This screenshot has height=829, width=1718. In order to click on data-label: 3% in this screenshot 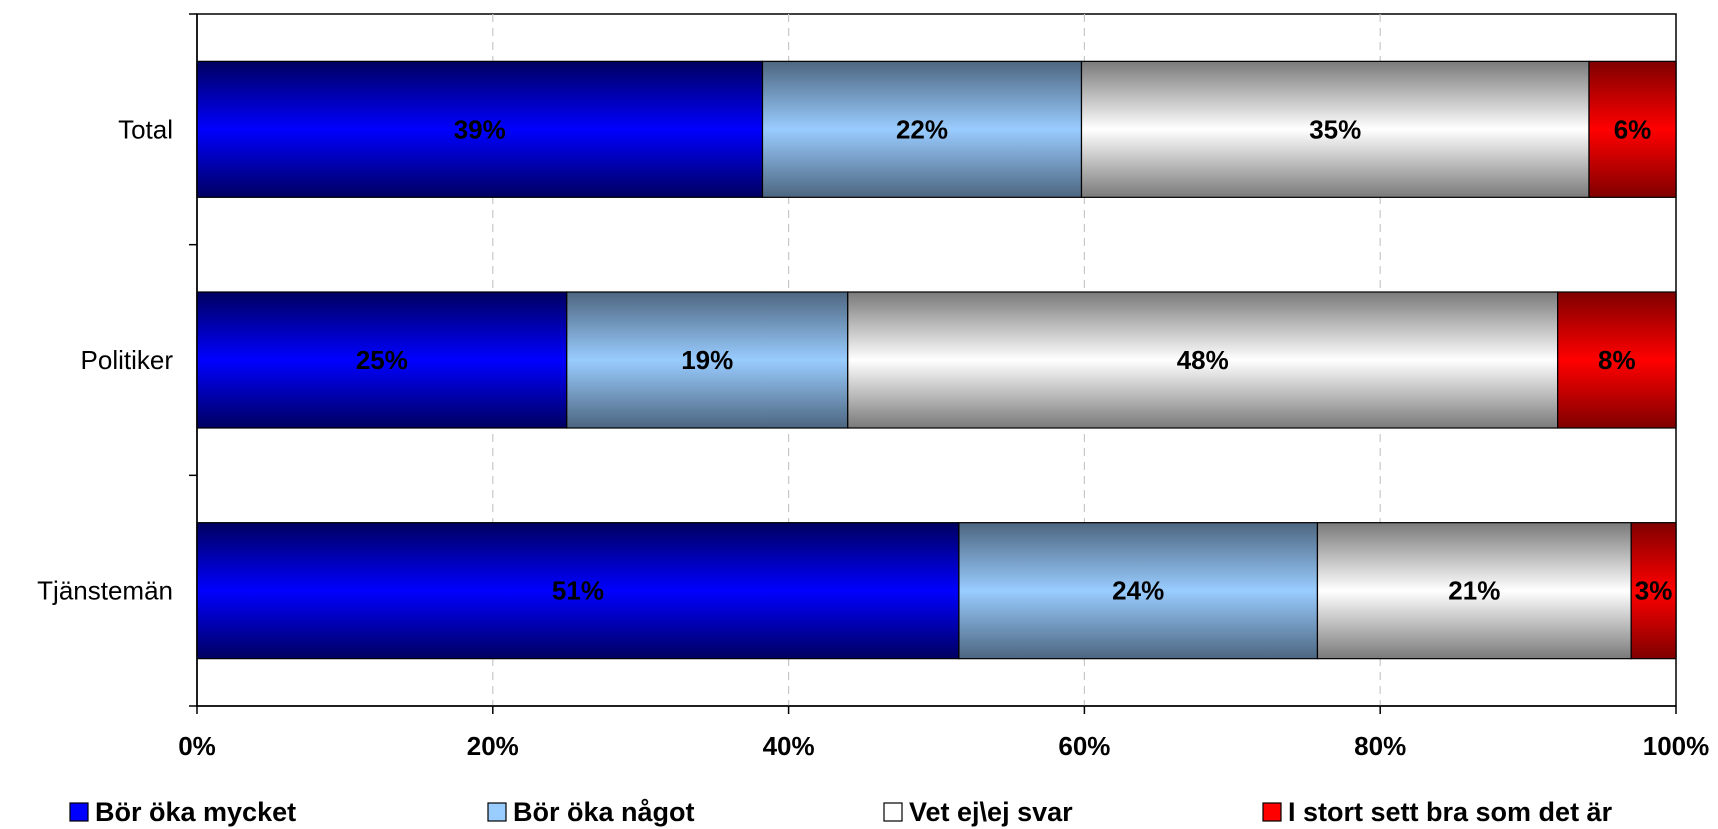, I will do `click(1654, 591)`.